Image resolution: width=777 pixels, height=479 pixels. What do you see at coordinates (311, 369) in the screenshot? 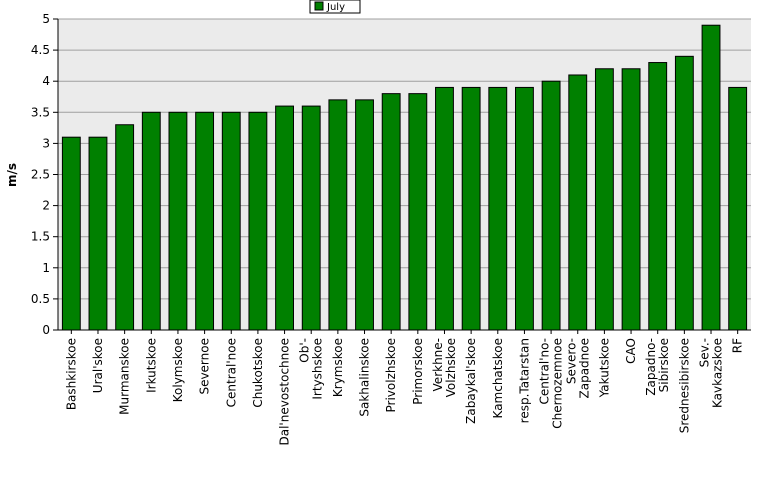
I see `x-tick-label: Ob'-Irtyshskoe` at bounding box center [311, 369].